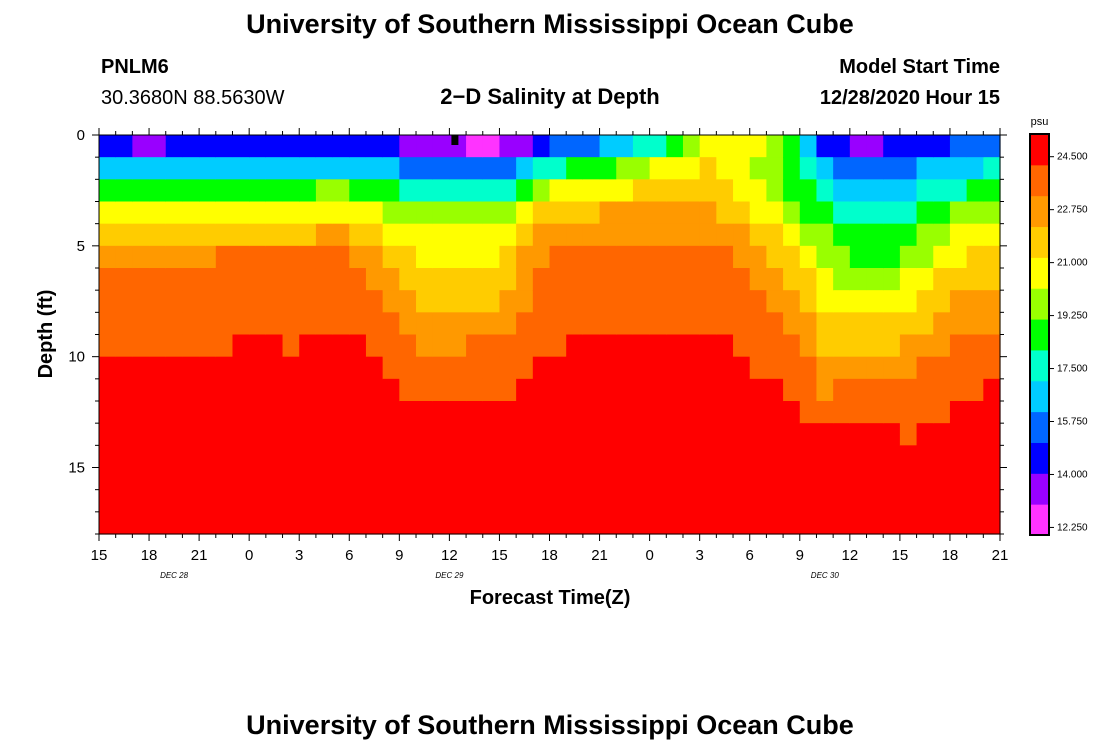 This screenshot has height=750, width=1100. Describe the element at coordinates (399, 555) in the screenshot. I see `x-tick-label: 9` at that location.